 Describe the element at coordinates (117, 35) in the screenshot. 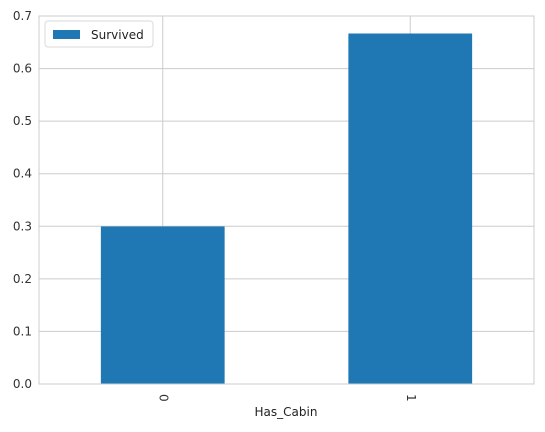

I see `legend-label-survived: Survived` at that location.